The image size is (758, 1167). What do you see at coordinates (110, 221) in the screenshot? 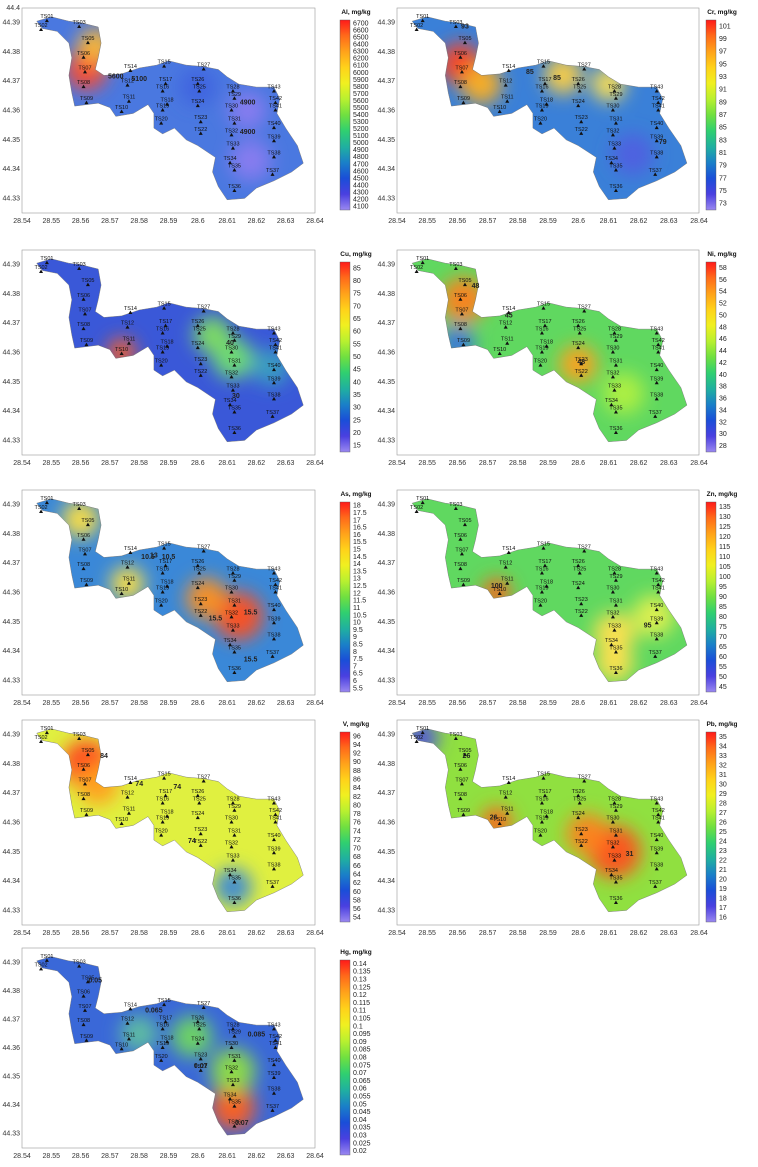
I see `x-tick-label: 28.57` at bounding box center [110, 221].